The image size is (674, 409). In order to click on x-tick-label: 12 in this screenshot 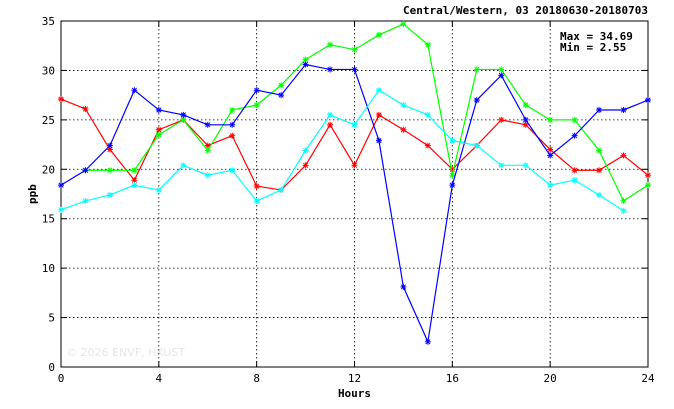, I will do `click(354, 378)`.